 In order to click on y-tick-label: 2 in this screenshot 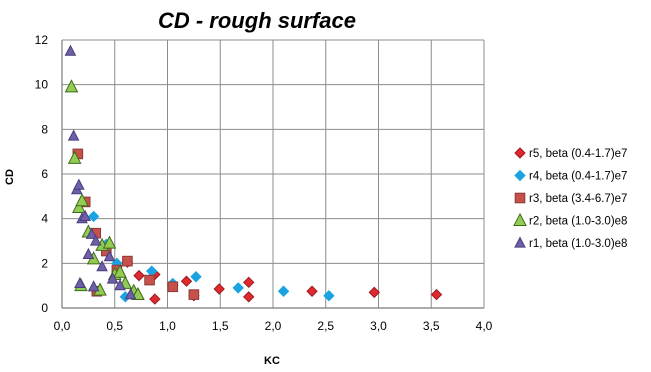, I will do `click(44, 263)`.